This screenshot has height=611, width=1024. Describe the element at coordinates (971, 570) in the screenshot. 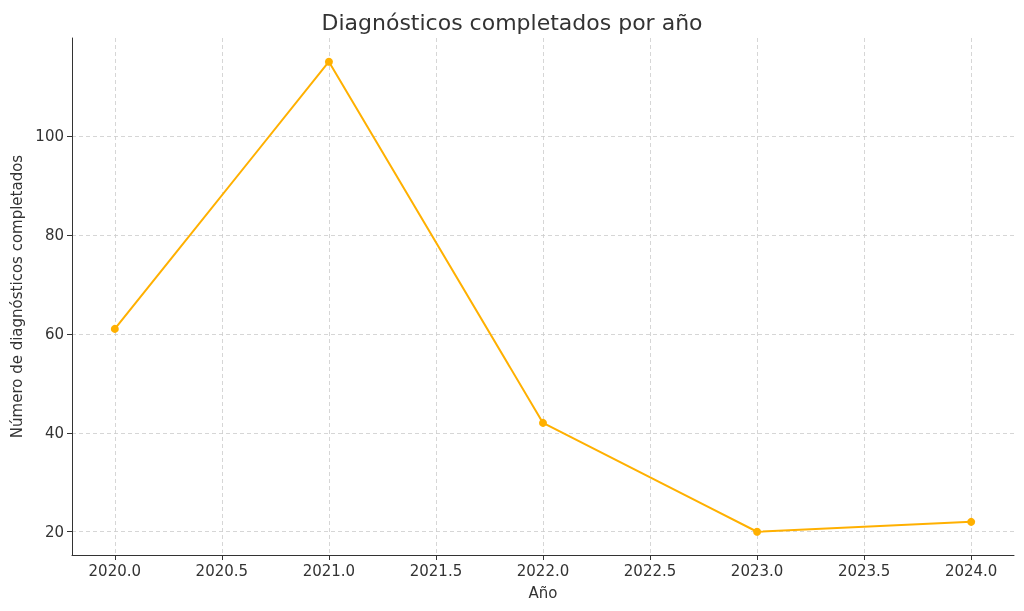

I see `x-tick-label: 2024.0` at that location.